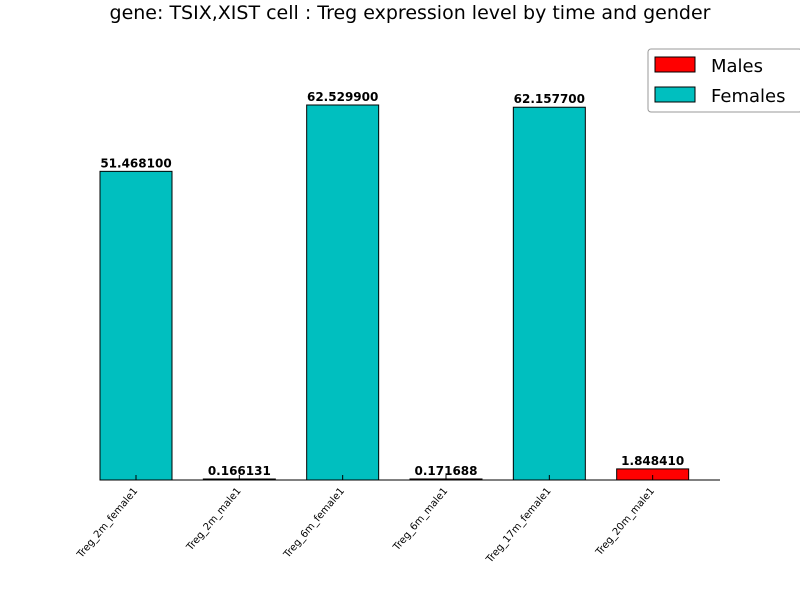 The height and width of the screenshot is (600, 800). I want to click on value-label-treg-2m-male1: 0.166131, so click(239, 471).